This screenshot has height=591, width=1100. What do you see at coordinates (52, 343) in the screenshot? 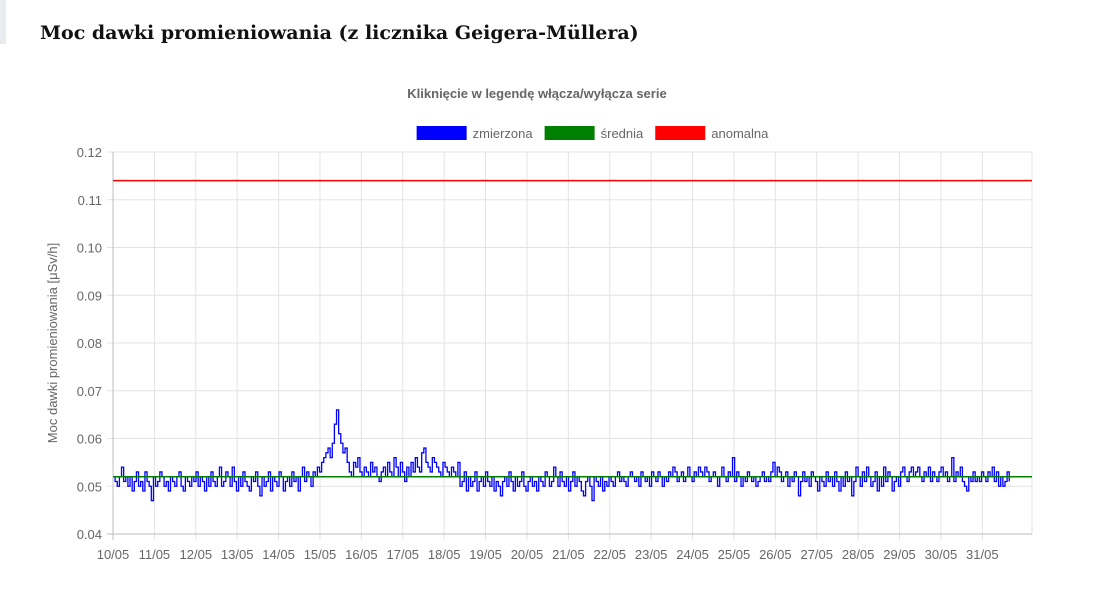
I see `y-axis-label: Moc dawki promieniowania [μSv/h]` at bounding box center [52, 343].